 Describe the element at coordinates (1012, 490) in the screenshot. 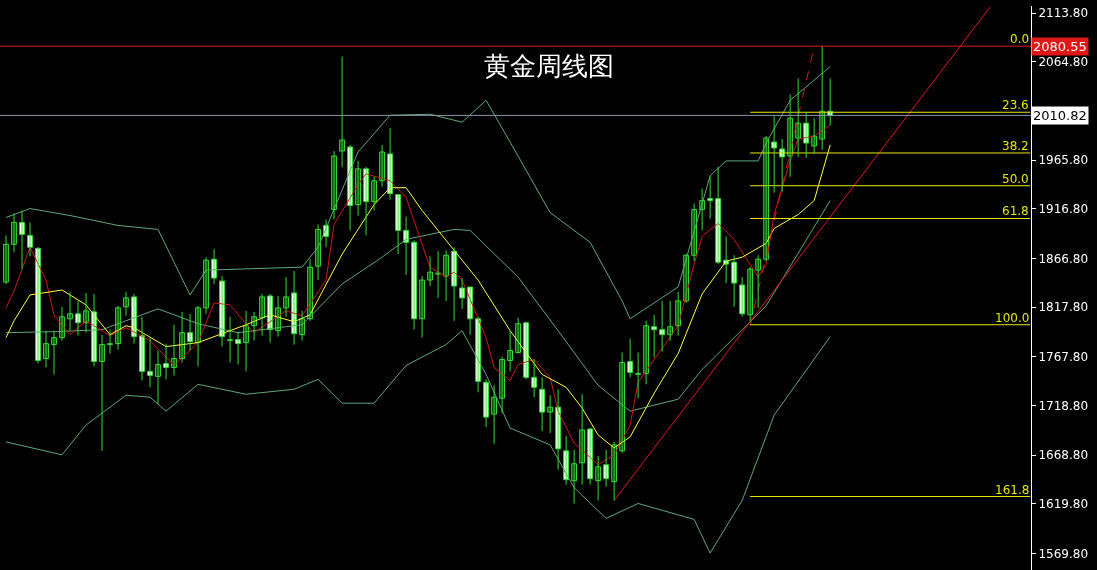

I see `annotation: 161.8` at that location.